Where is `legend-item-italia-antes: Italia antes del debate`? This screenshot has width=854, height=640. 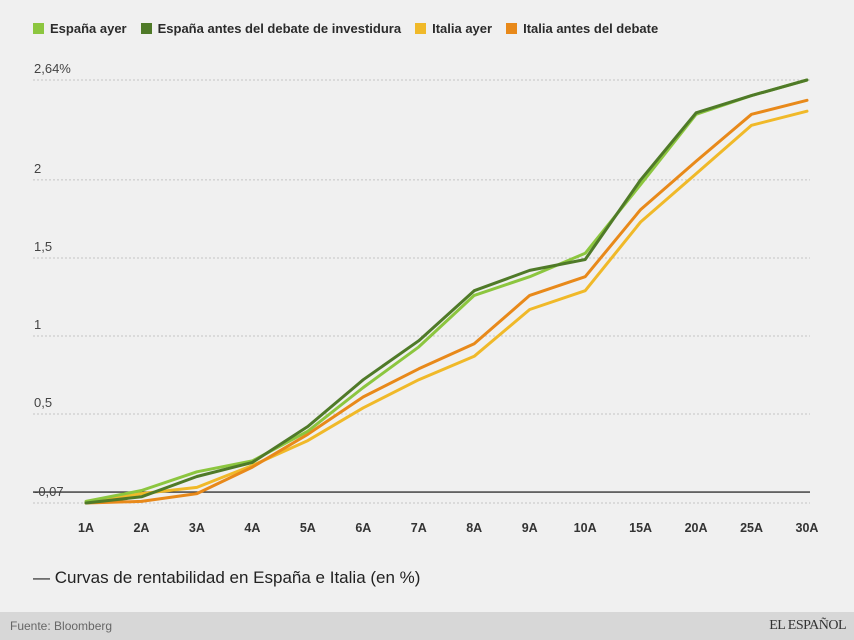
legend-item-italia-antes: Italia antes del debate is located at coordinates (582, 28).